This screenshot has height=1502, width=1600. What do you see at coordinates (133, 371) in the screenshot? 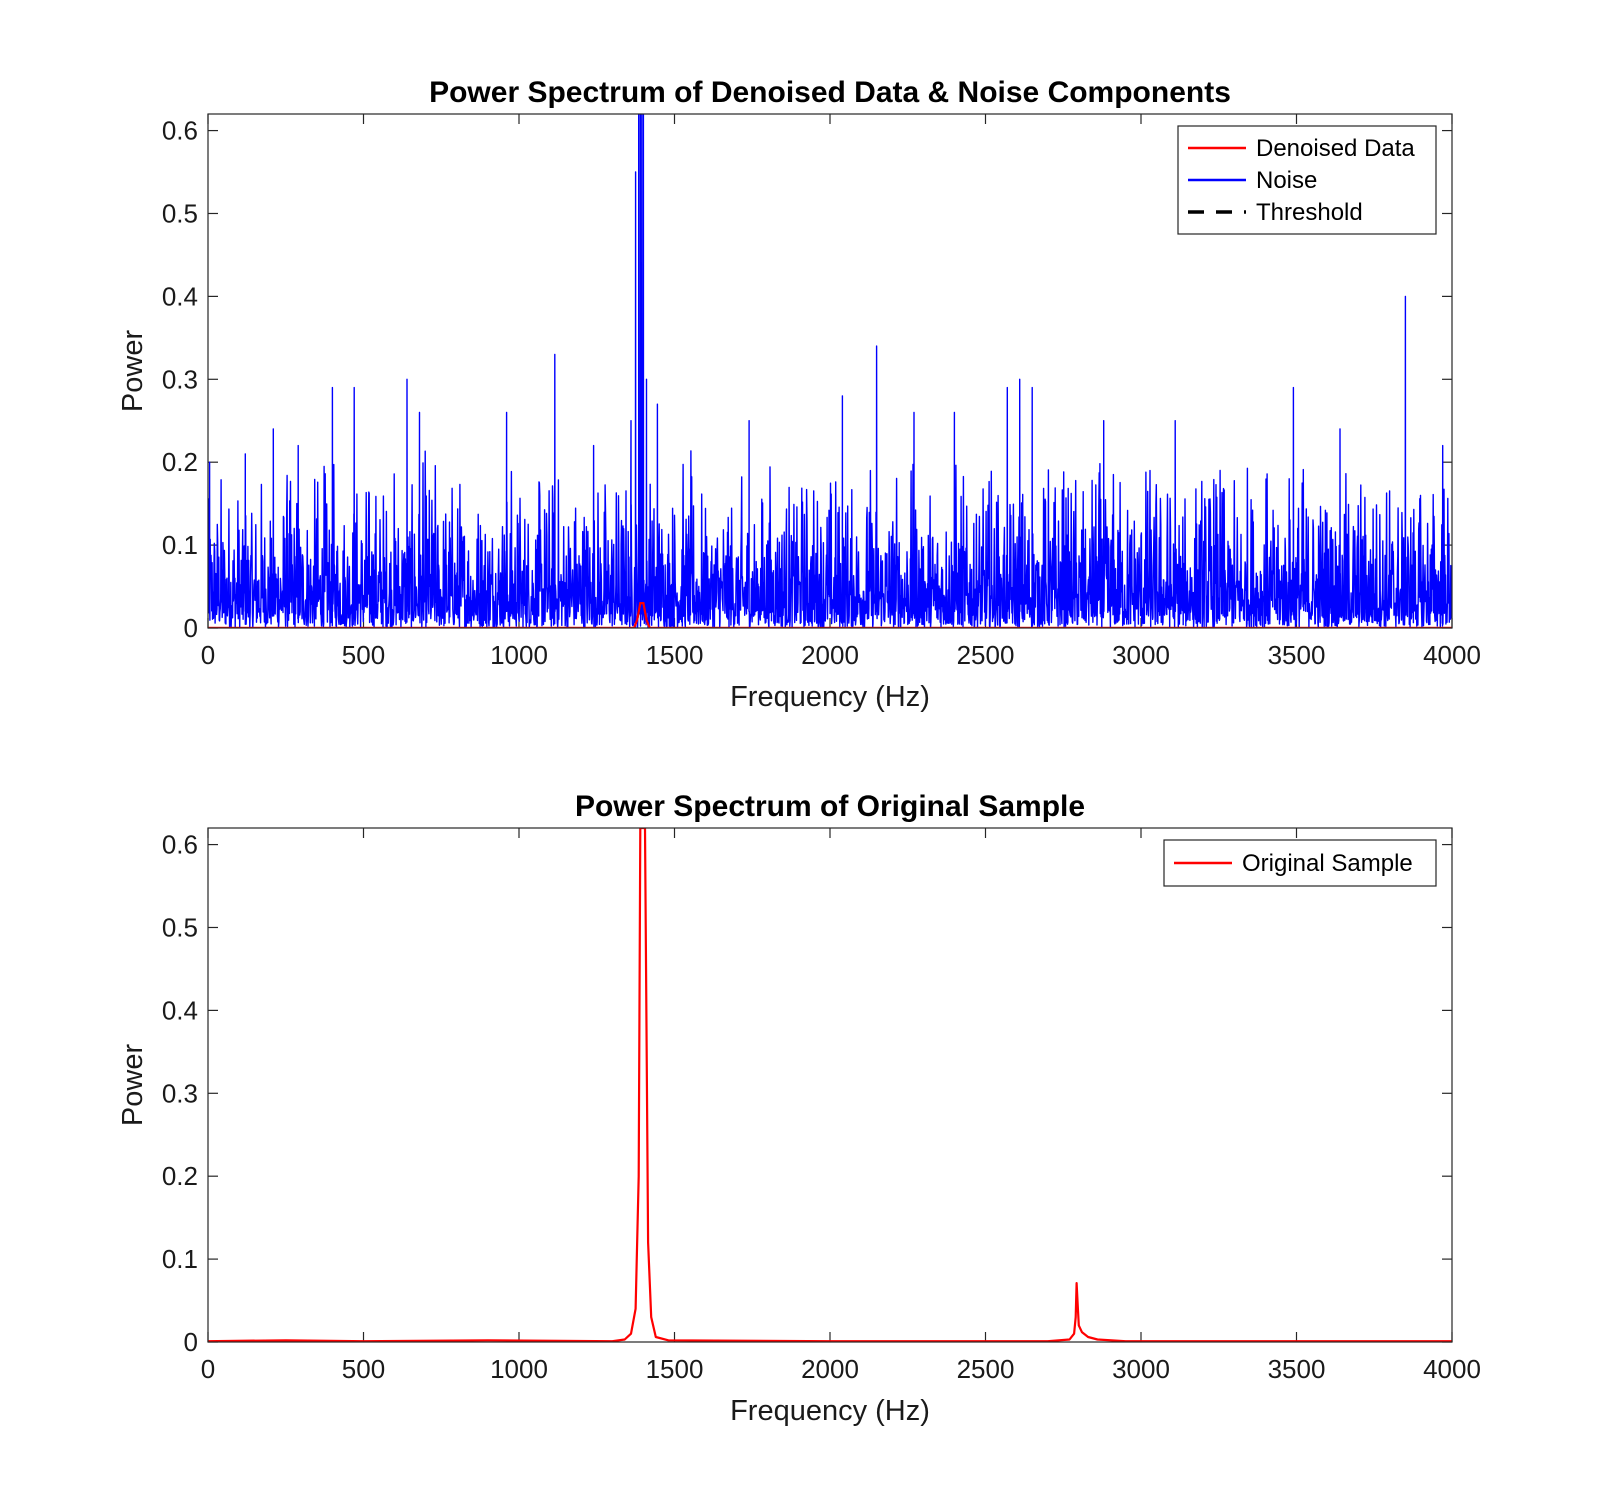
I see `y-axis-label-top: Power` at bounding box center [133, 371].